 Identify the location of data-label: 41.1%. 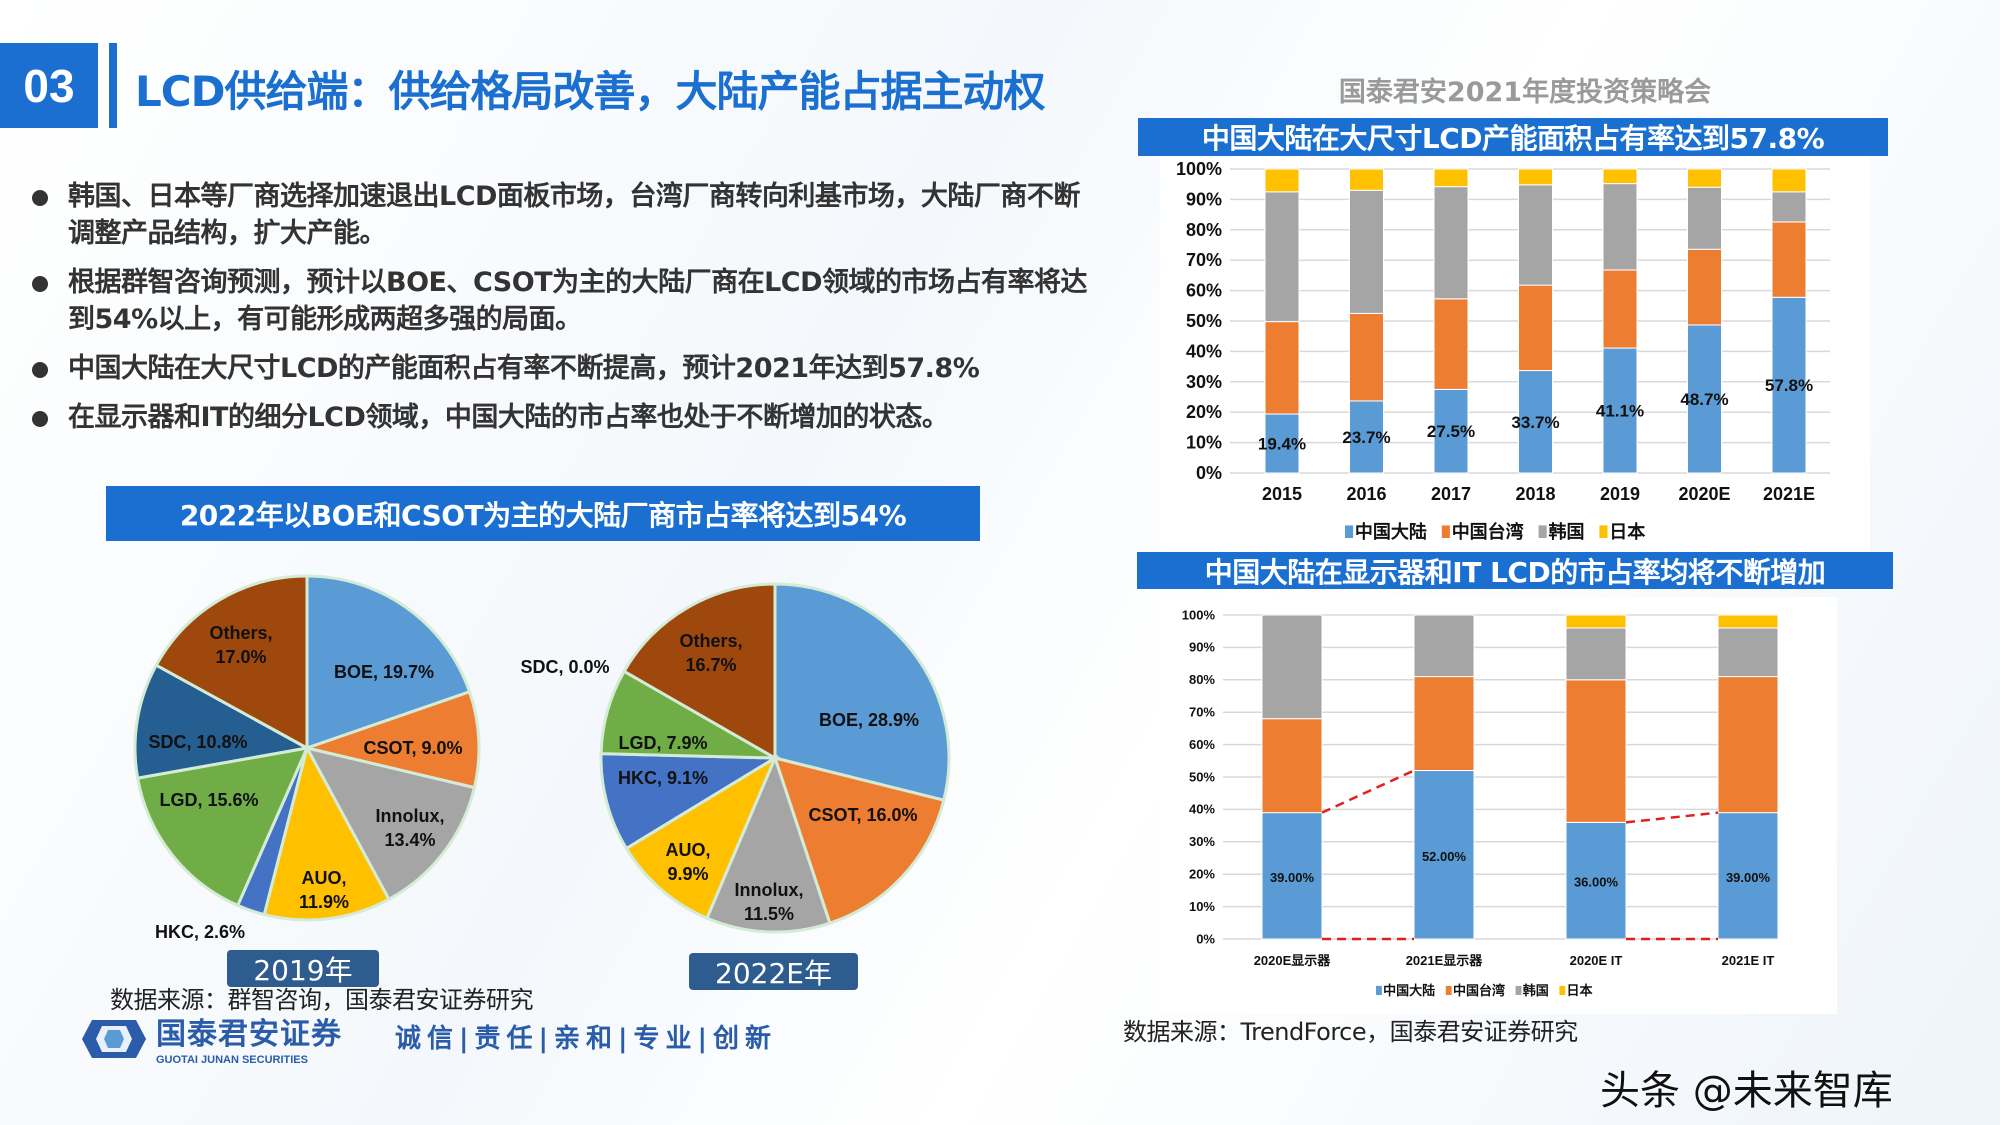
(1620, 411).